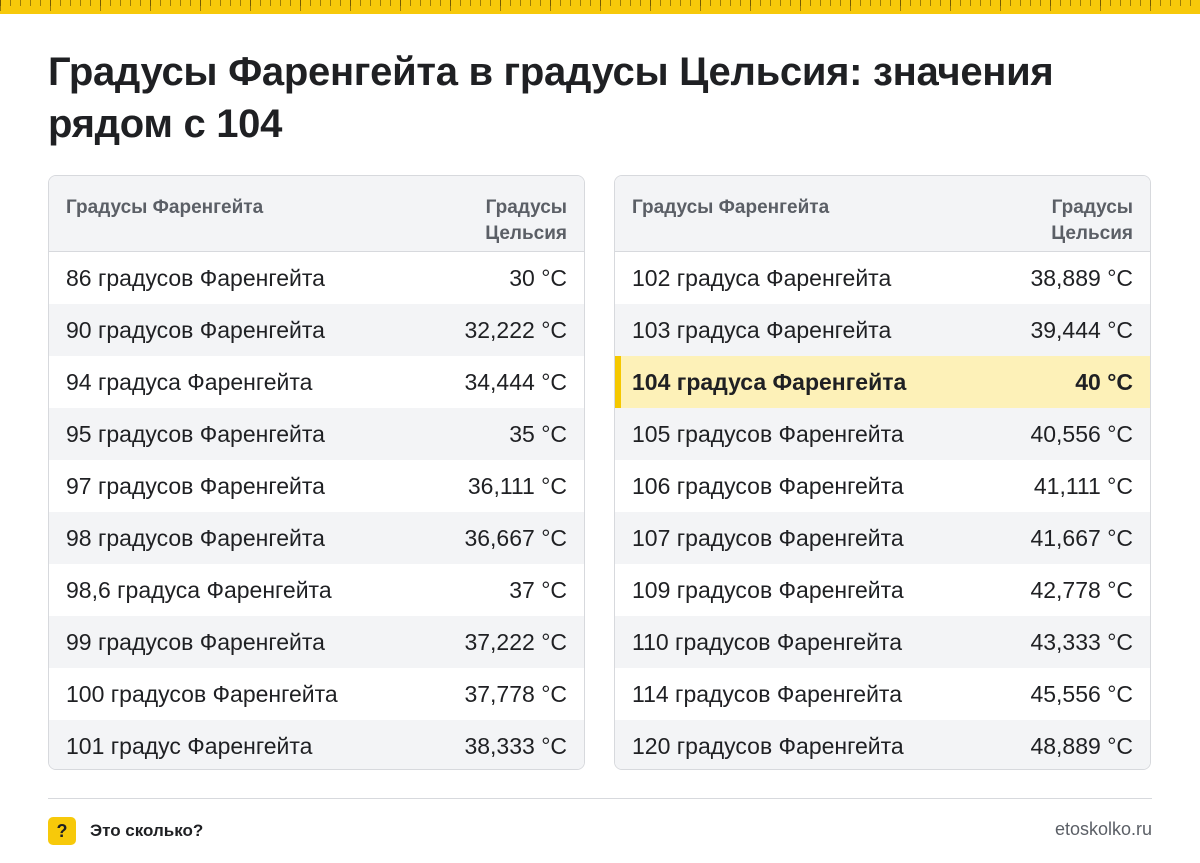 The image size is (1200, 863). I want to click on celsius-cell: 40 °C, so click(1104, 381).